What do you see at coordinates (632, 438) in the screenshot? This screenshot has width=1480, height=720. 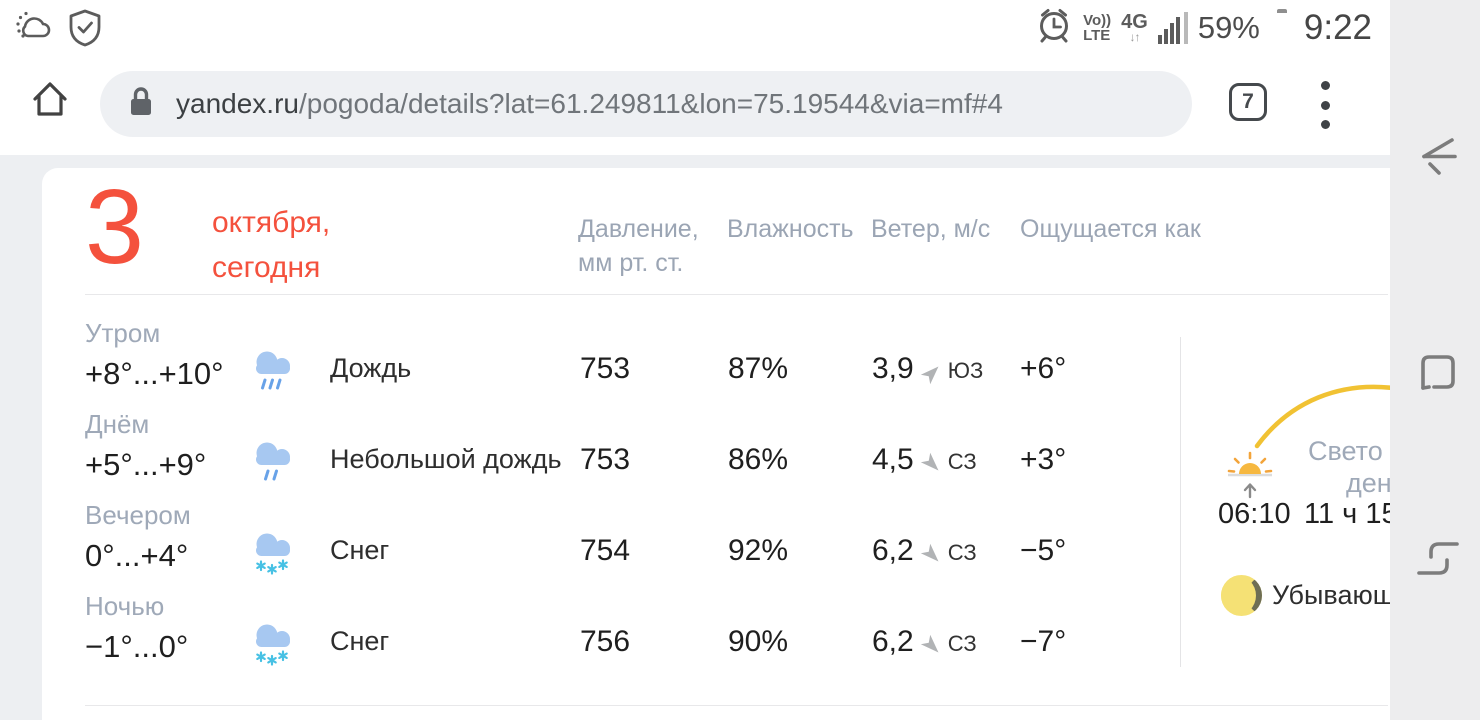 I see `table-row-day: Днём +5°...+9° Небольшой дождь 753 86%` at bounding box center [632, 438].